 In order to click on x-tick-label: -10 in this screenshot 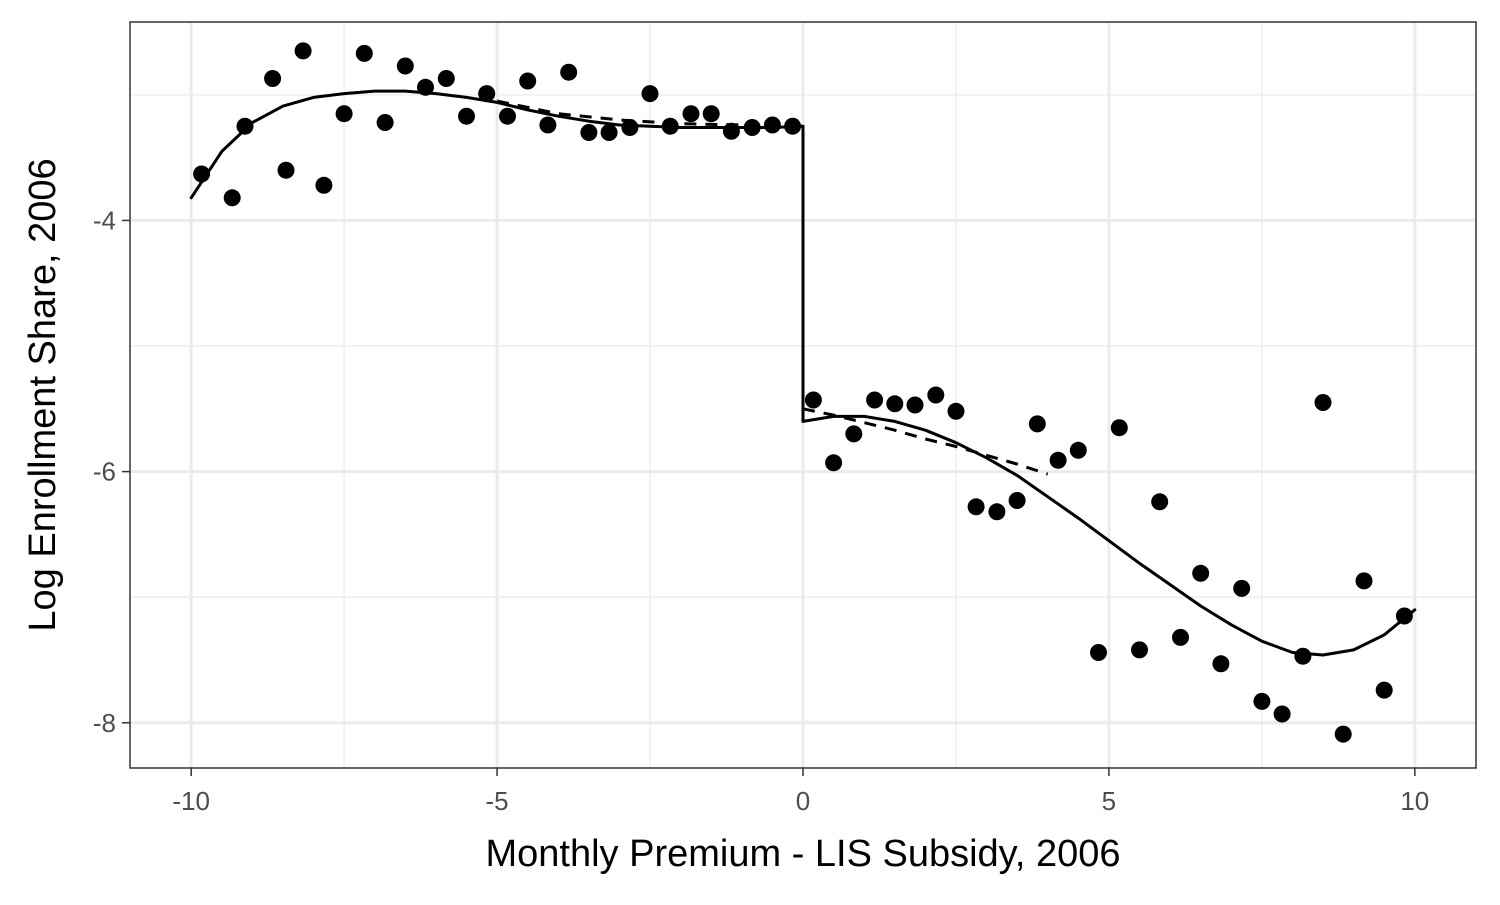, I will do `click(191, 801)`.